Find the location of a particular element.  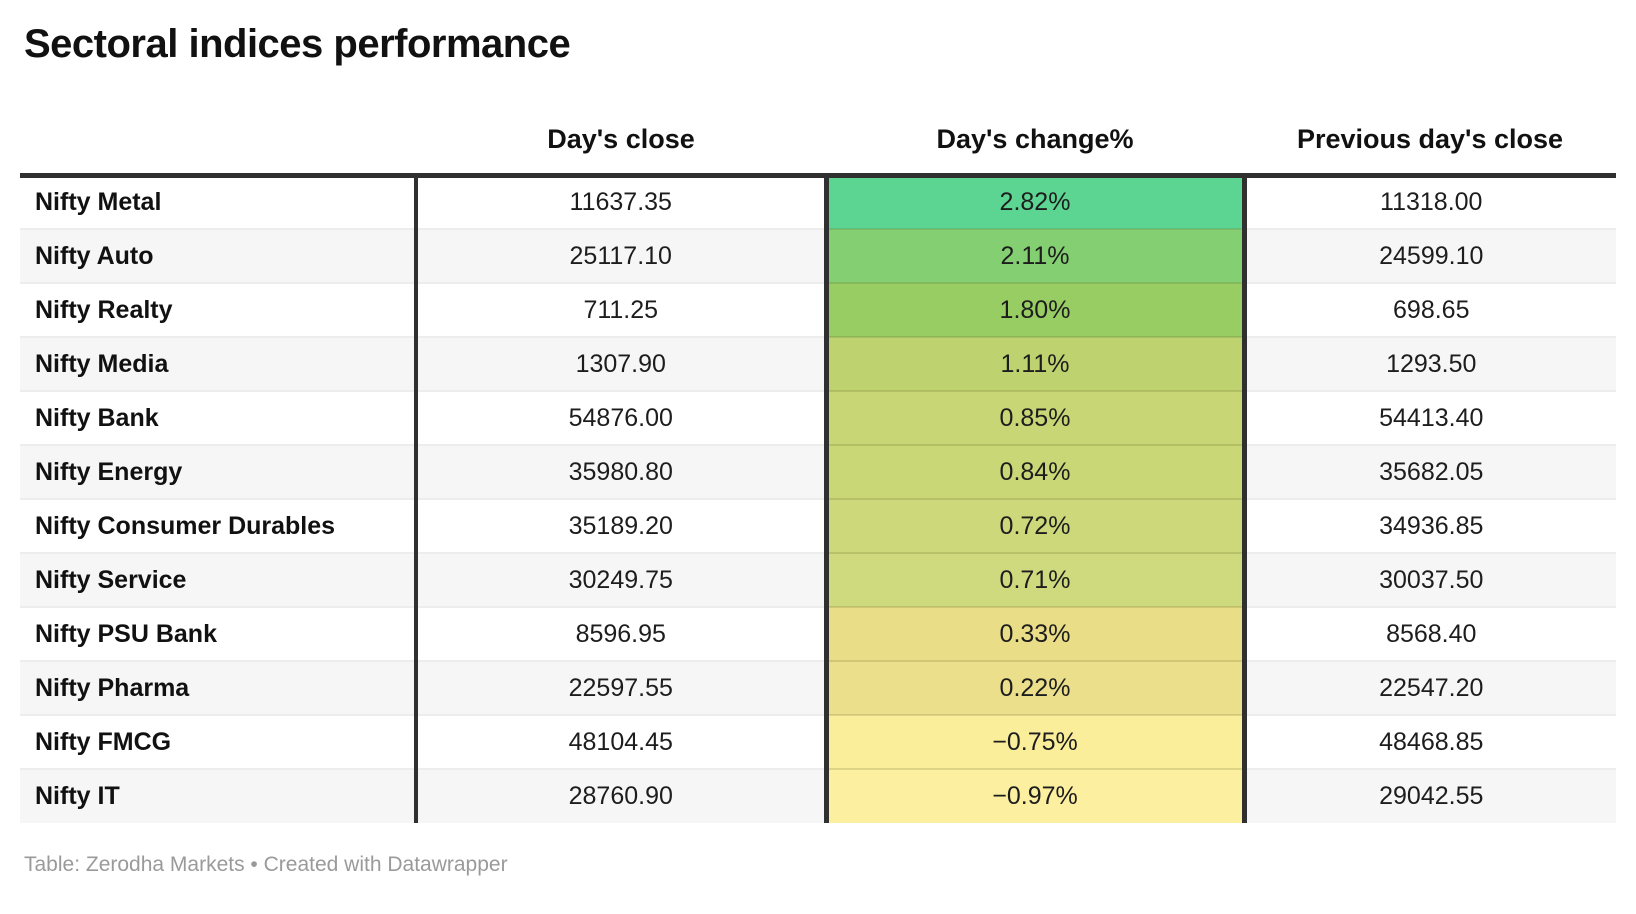

cell-days-close: 8596.95 is located at coordinates (621, 633).